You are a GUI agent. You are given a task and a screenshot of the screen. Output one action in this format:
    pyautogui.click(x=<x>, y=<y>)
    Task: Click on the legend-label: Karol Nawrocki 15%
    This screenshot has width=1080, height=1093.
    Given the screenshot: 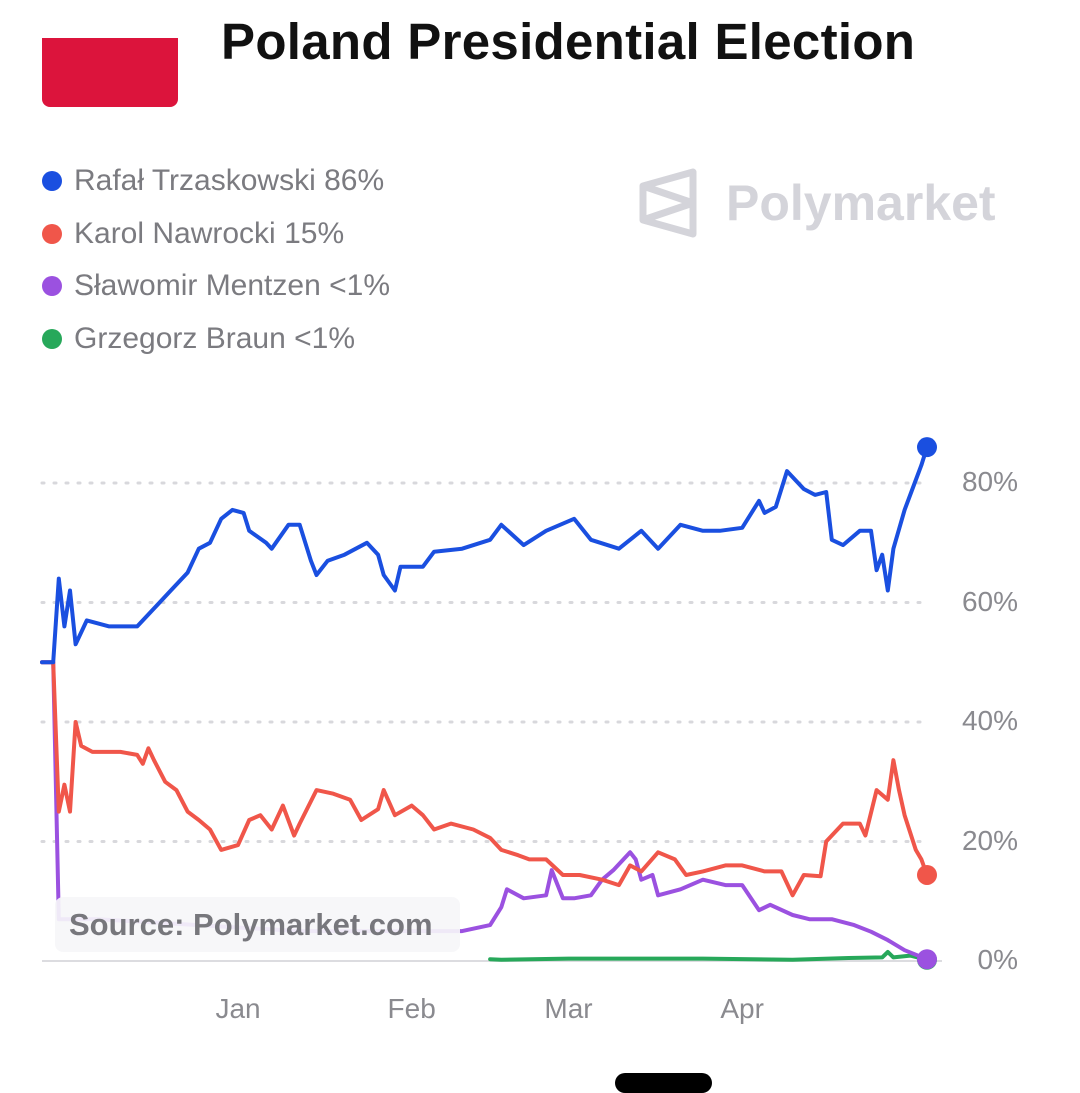 What is the action you would take?
    pyautogui.click(x=209, y=233)
    